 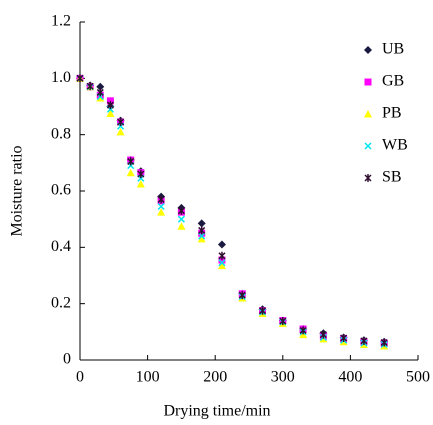 I want to click on legend-label: UB, so click(x=393, y=49).